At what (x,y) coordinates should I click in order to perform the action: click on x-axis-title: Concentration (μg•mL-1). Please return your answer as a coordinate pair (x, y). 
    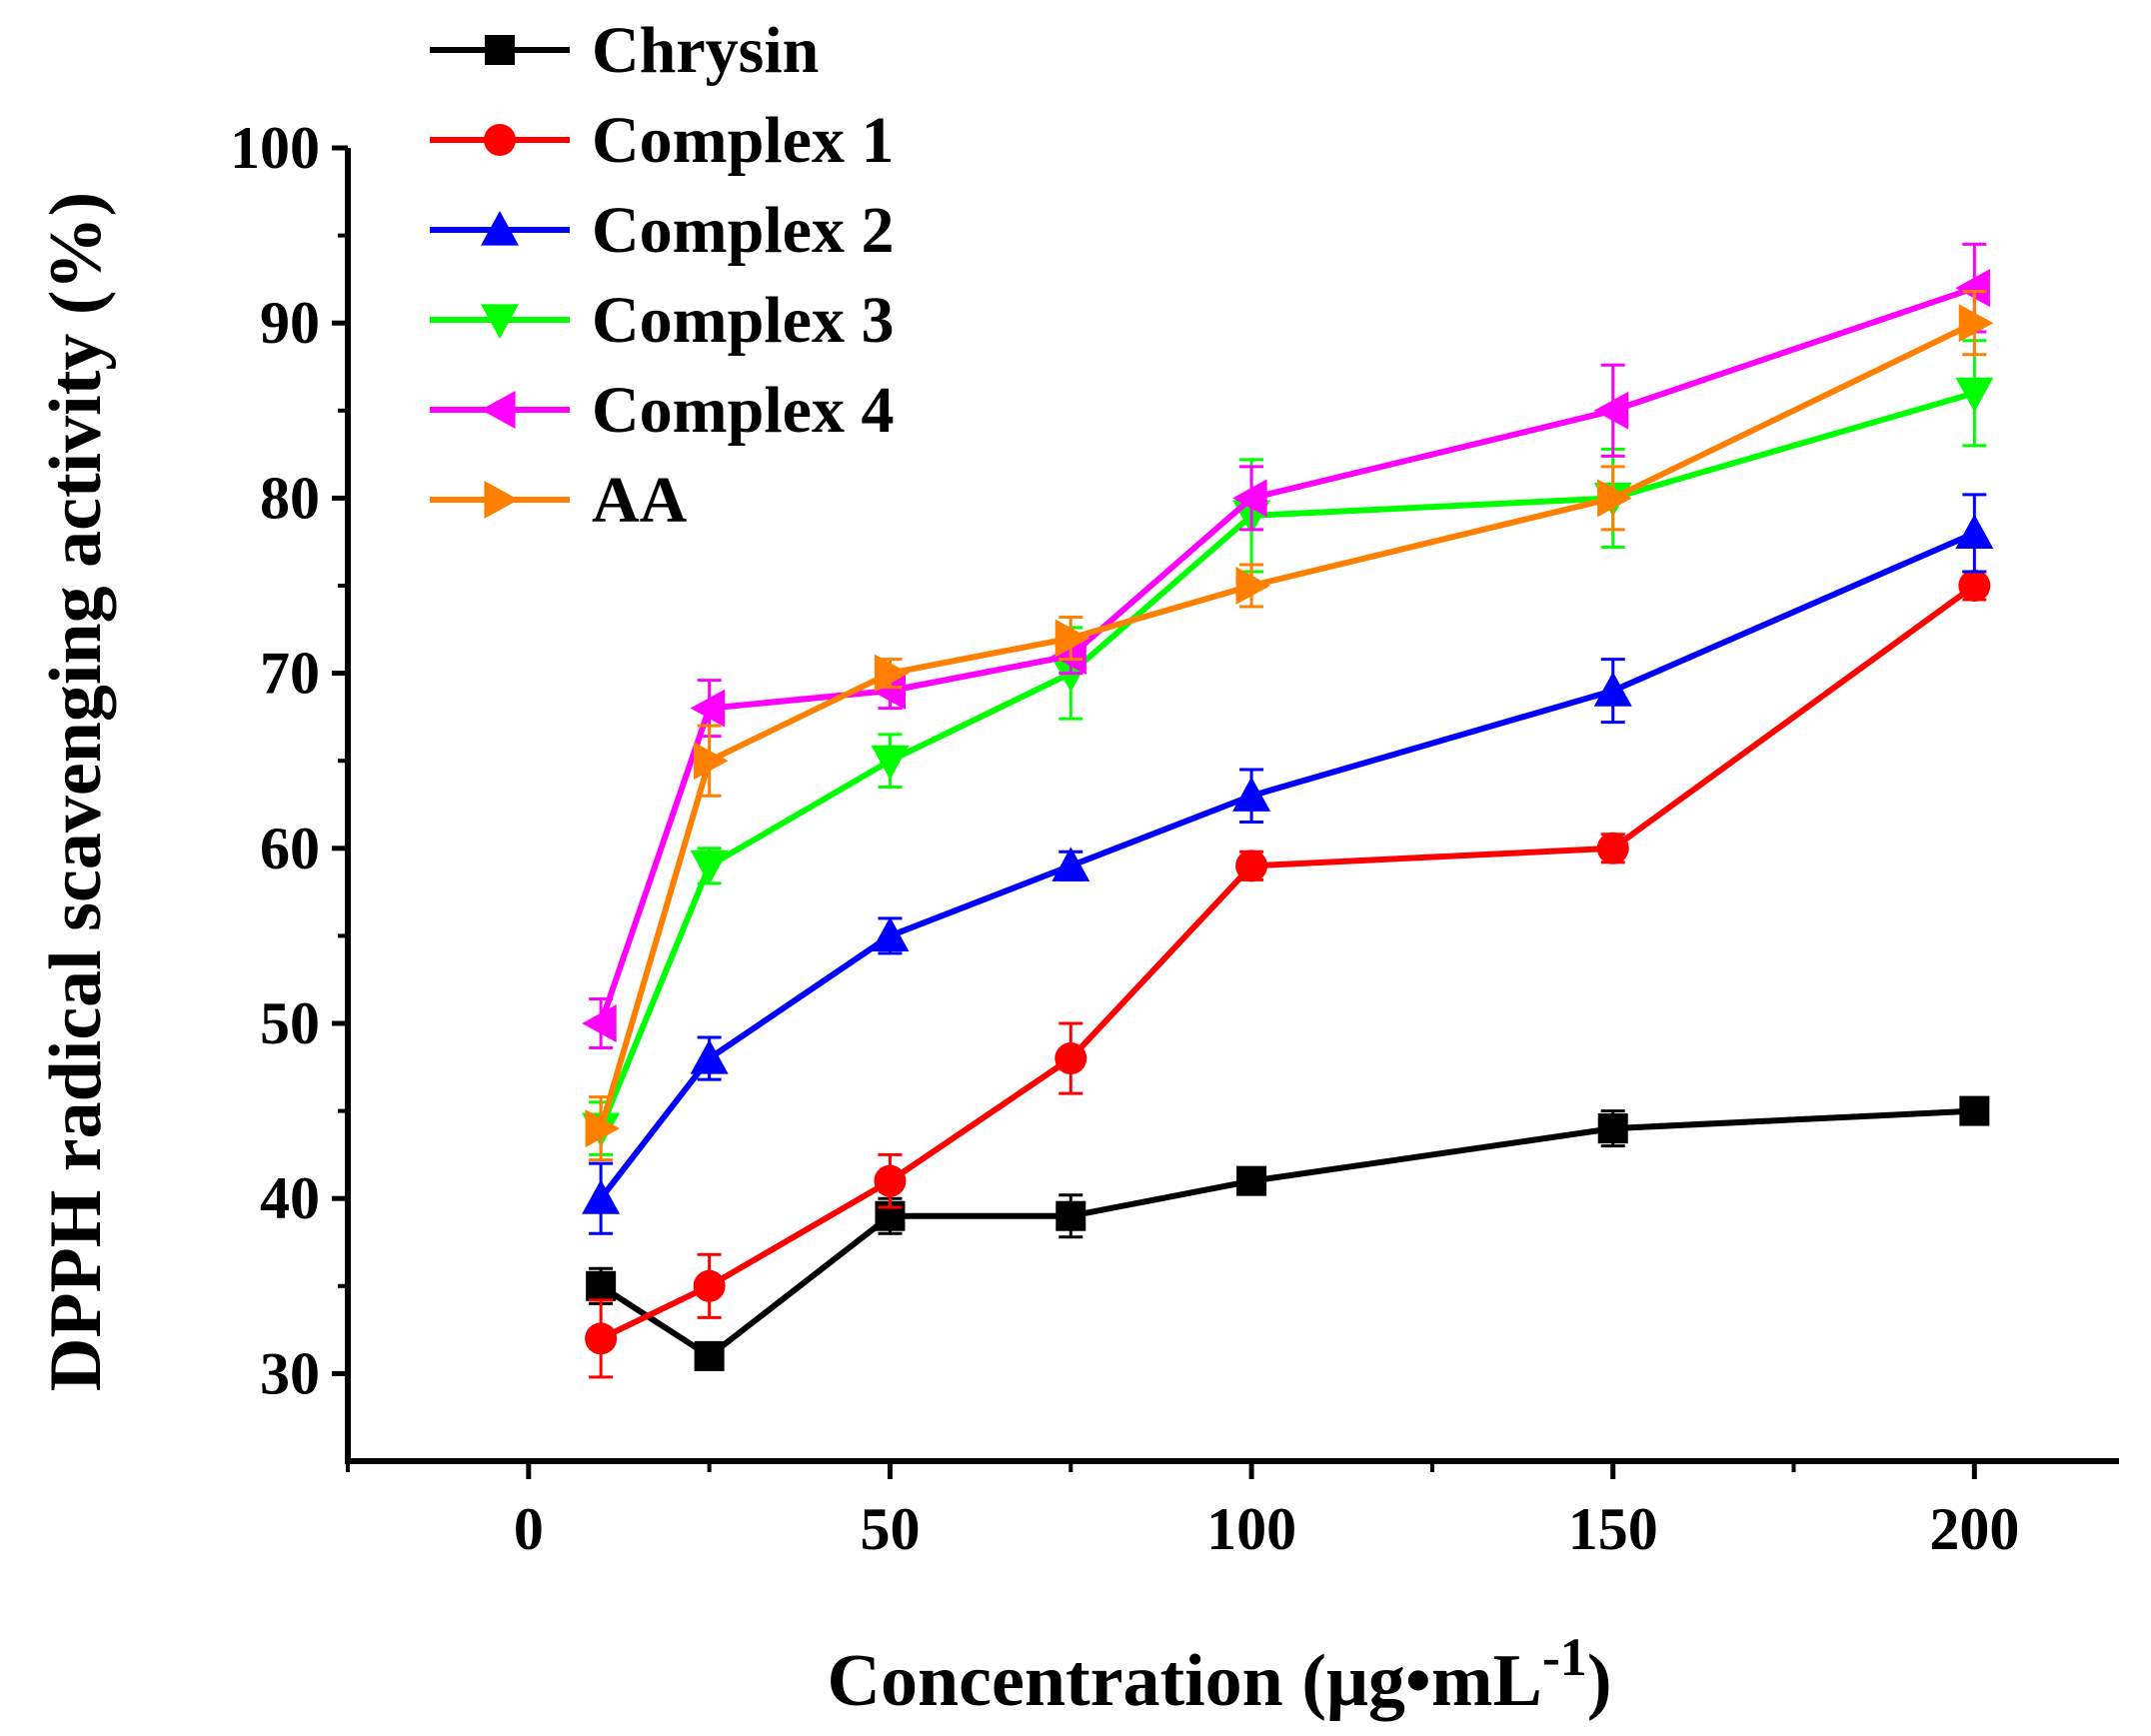
    Looking at the image, I should click on (1220, 1674).